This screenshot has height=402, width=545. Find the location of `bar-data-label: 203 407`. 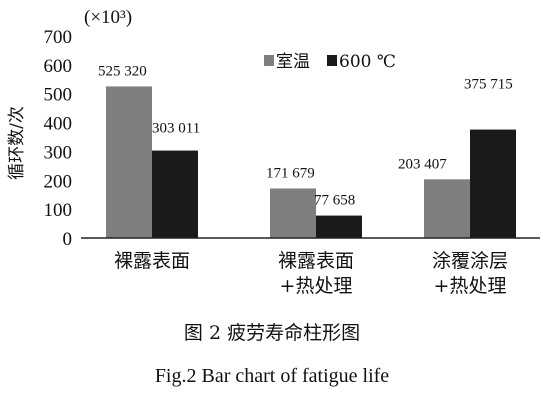

bar-data-label: 203 407 is located at coordinates (422, 164).